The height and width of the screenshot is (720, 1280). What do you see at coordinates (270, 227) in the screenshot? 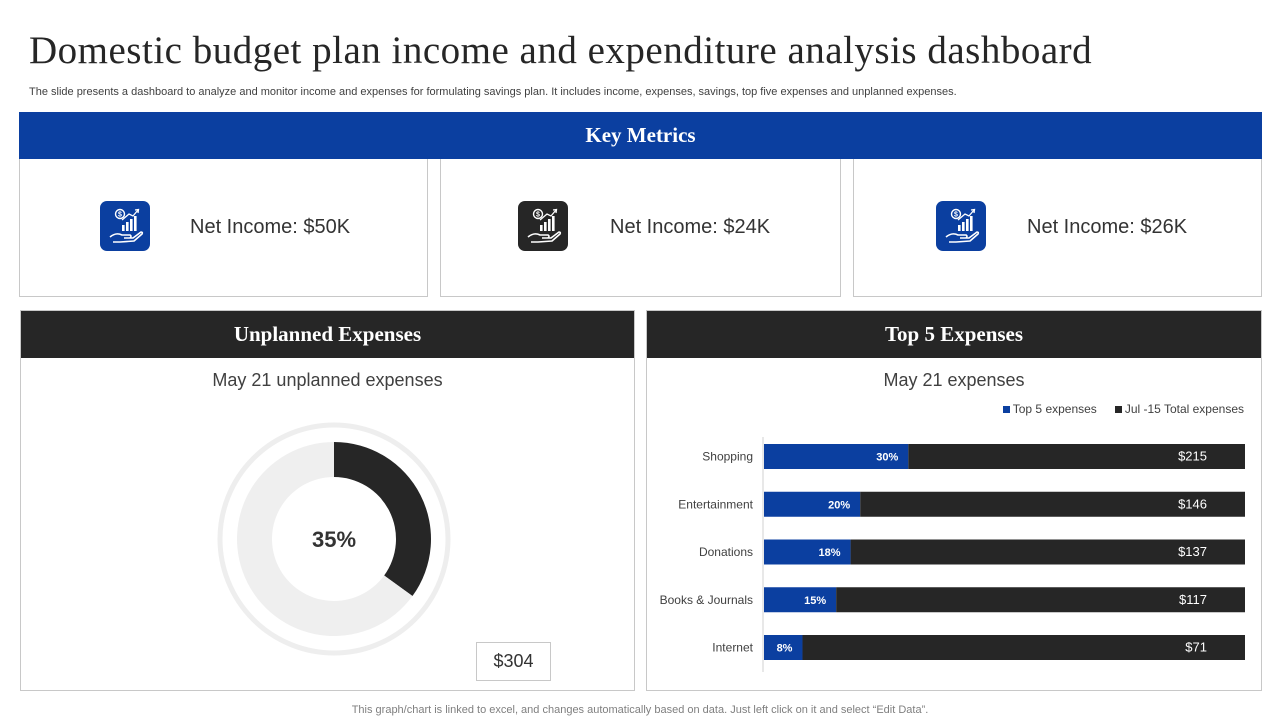
I see `metric-value-1: Net Income: $50K` at bounding box center [270, 227].